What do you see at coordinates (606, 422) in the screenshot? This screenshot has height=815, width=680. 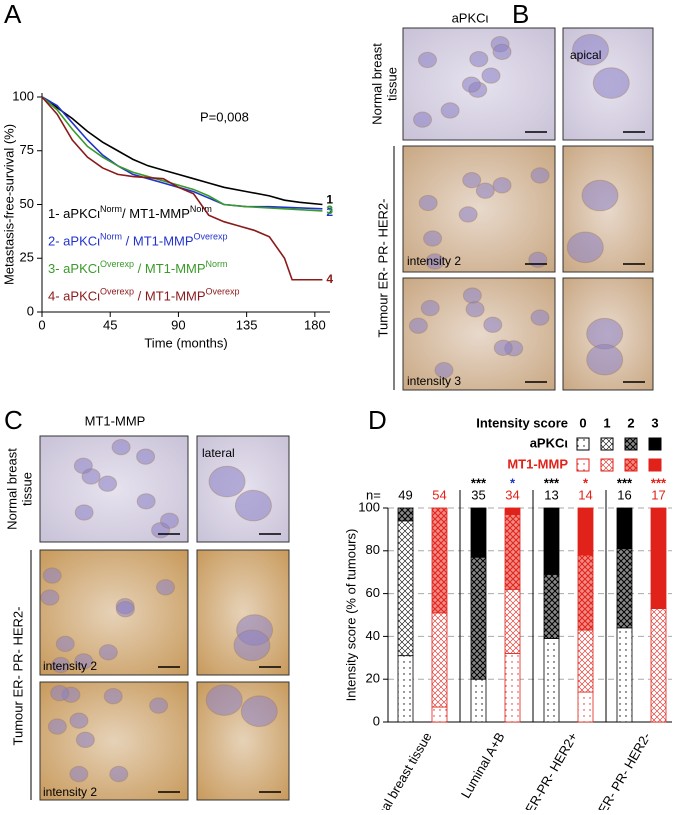 I see `legend-score: 1` at bounding box center [606, 422].